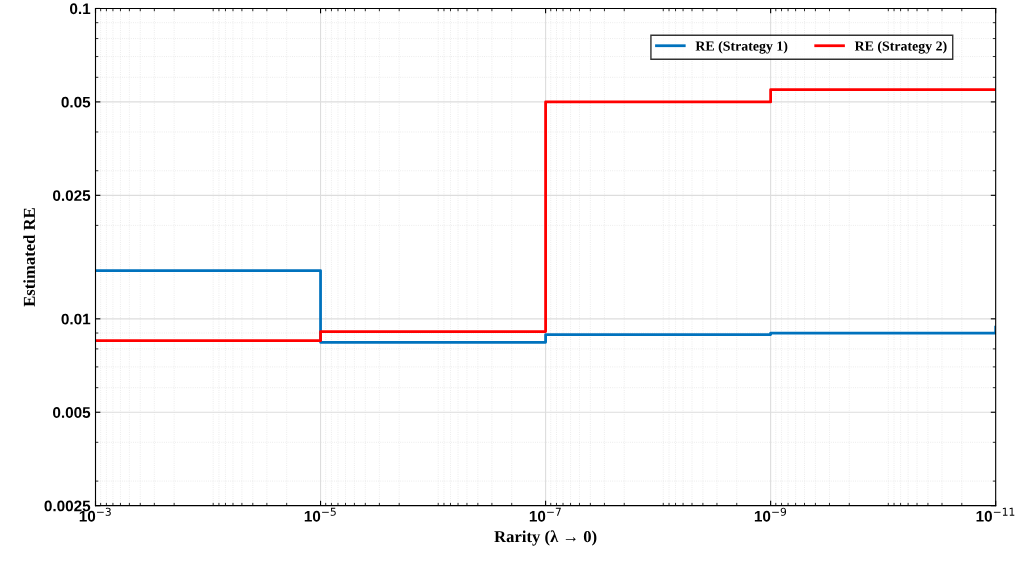  Describe the element at coordinates (900, 47) in the screenshot. I see `legend-label: RE (Strategy 2)` at that location.